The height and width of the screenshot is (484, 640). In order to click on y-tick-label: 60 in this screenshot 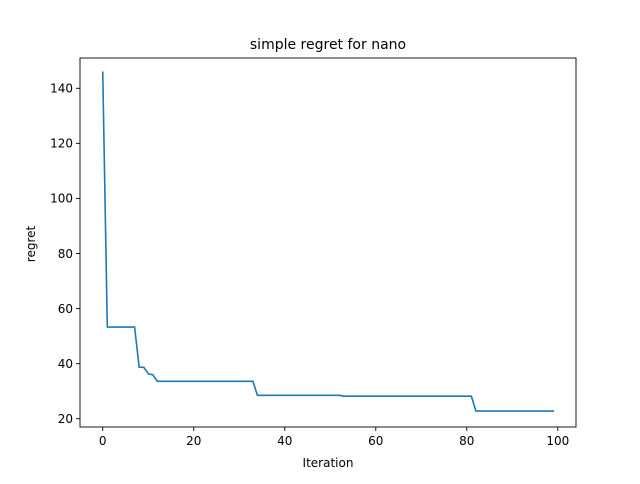, I will do `click(65, 309)`.